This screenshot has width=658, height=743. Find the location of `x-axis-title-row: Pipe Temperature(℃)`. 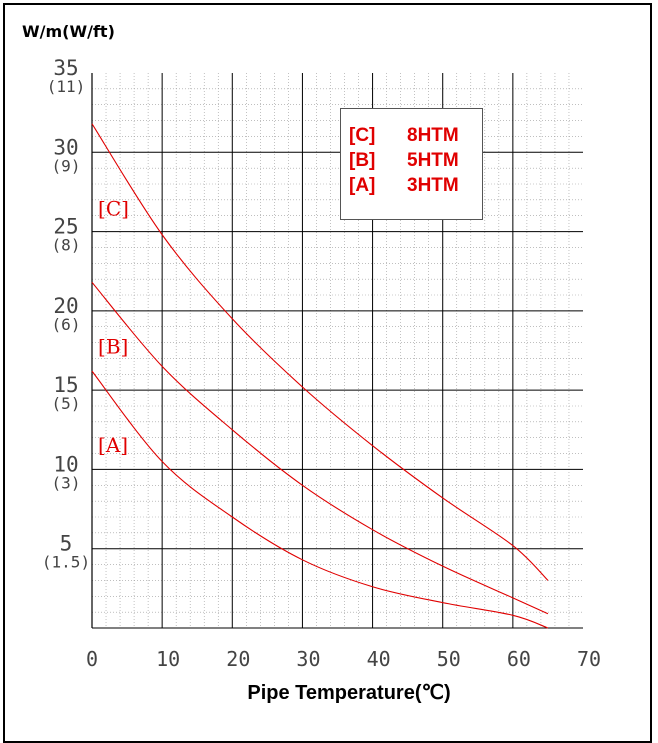

x-axis-title-row: Pipe Temperature(℃) is located at coordinates (329, 692).